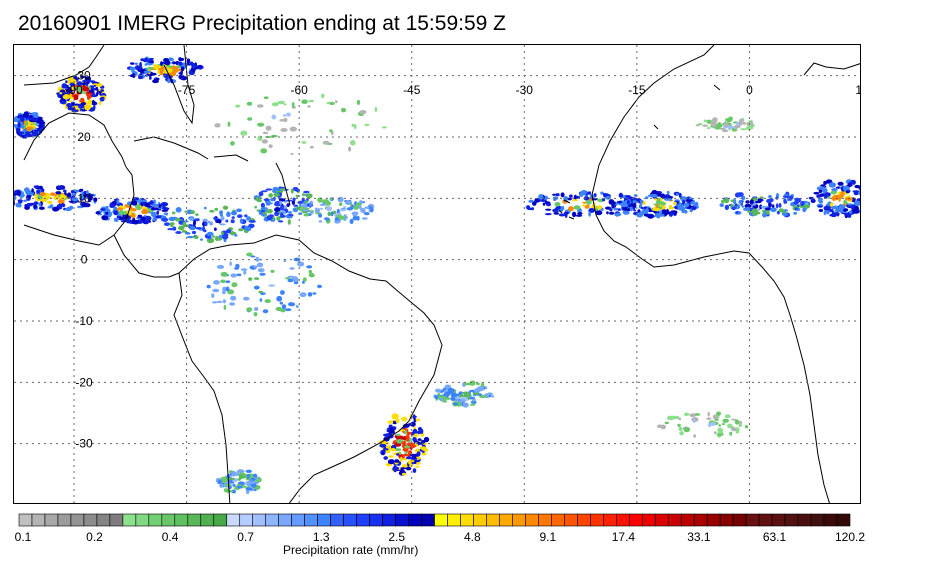 Image resolution: width=944 pixels, height=571 pixels. I want to click on coastline-south-america-west, so click(202, 387).